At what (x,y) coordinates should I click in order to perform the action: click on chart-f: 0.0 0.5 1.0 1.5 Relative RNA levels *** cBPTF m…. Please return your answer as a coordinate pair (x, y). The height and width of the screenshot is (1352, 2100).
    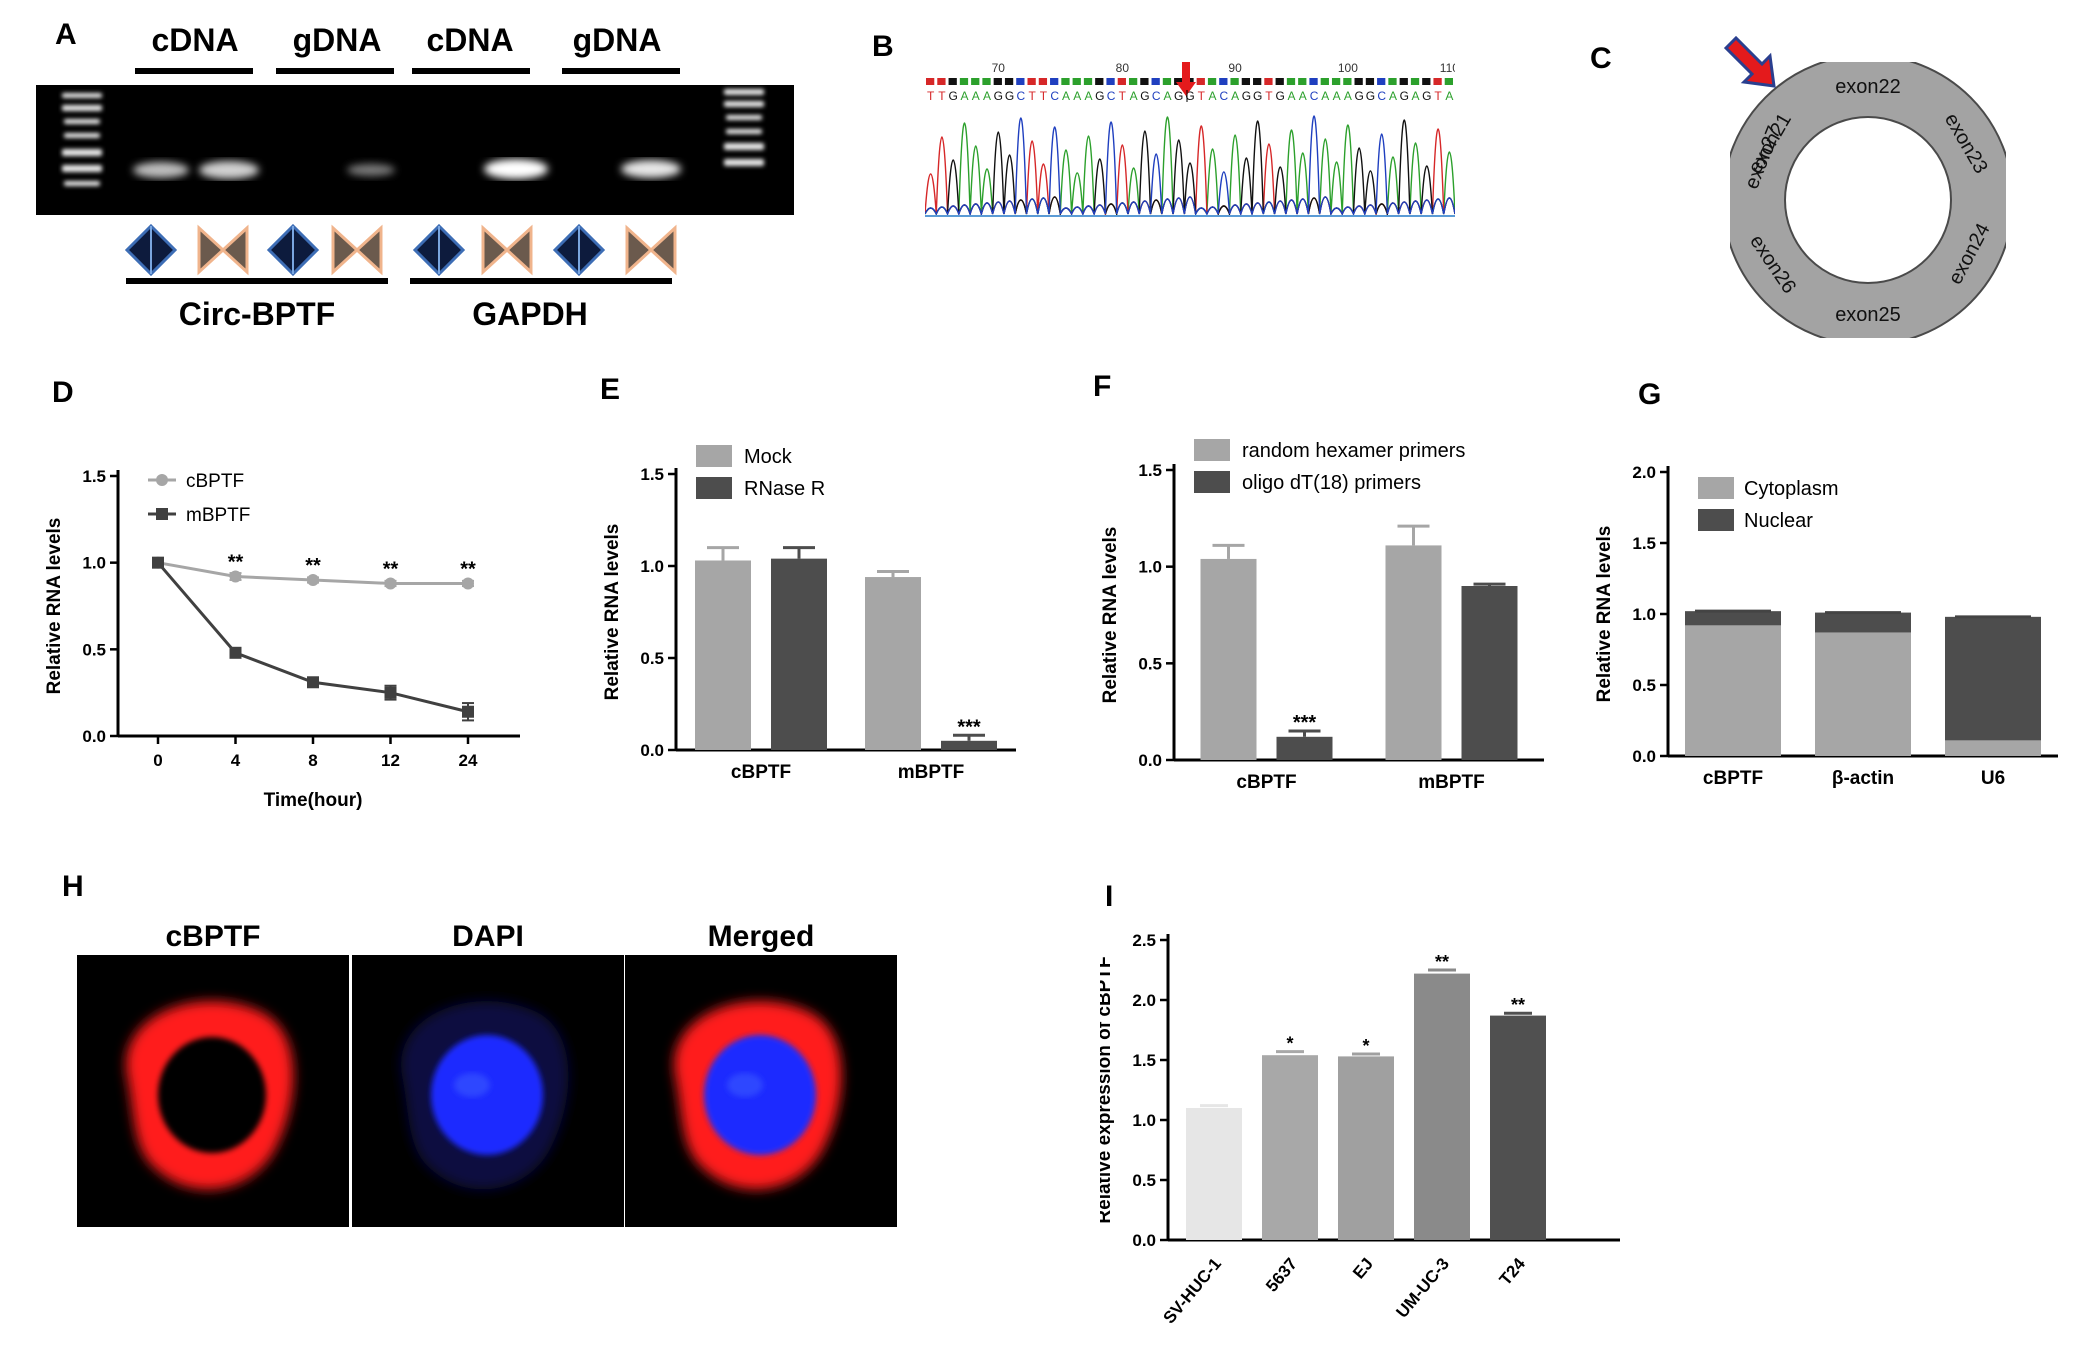
    Looking at the image, I should click on (1322, 616).